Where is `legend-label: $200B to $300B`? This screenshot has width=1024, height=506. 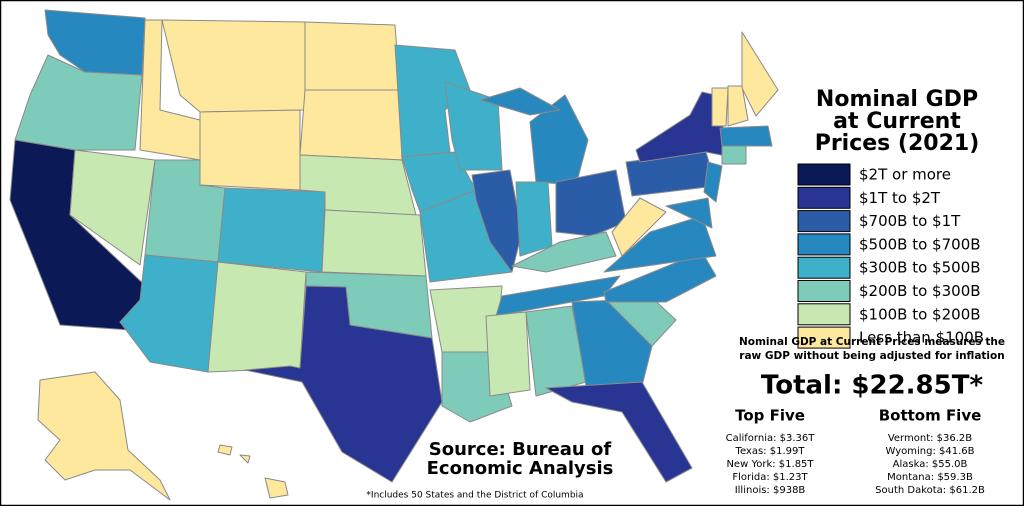 legend-label: $200B to $300B is located at coordinates (920, 291).